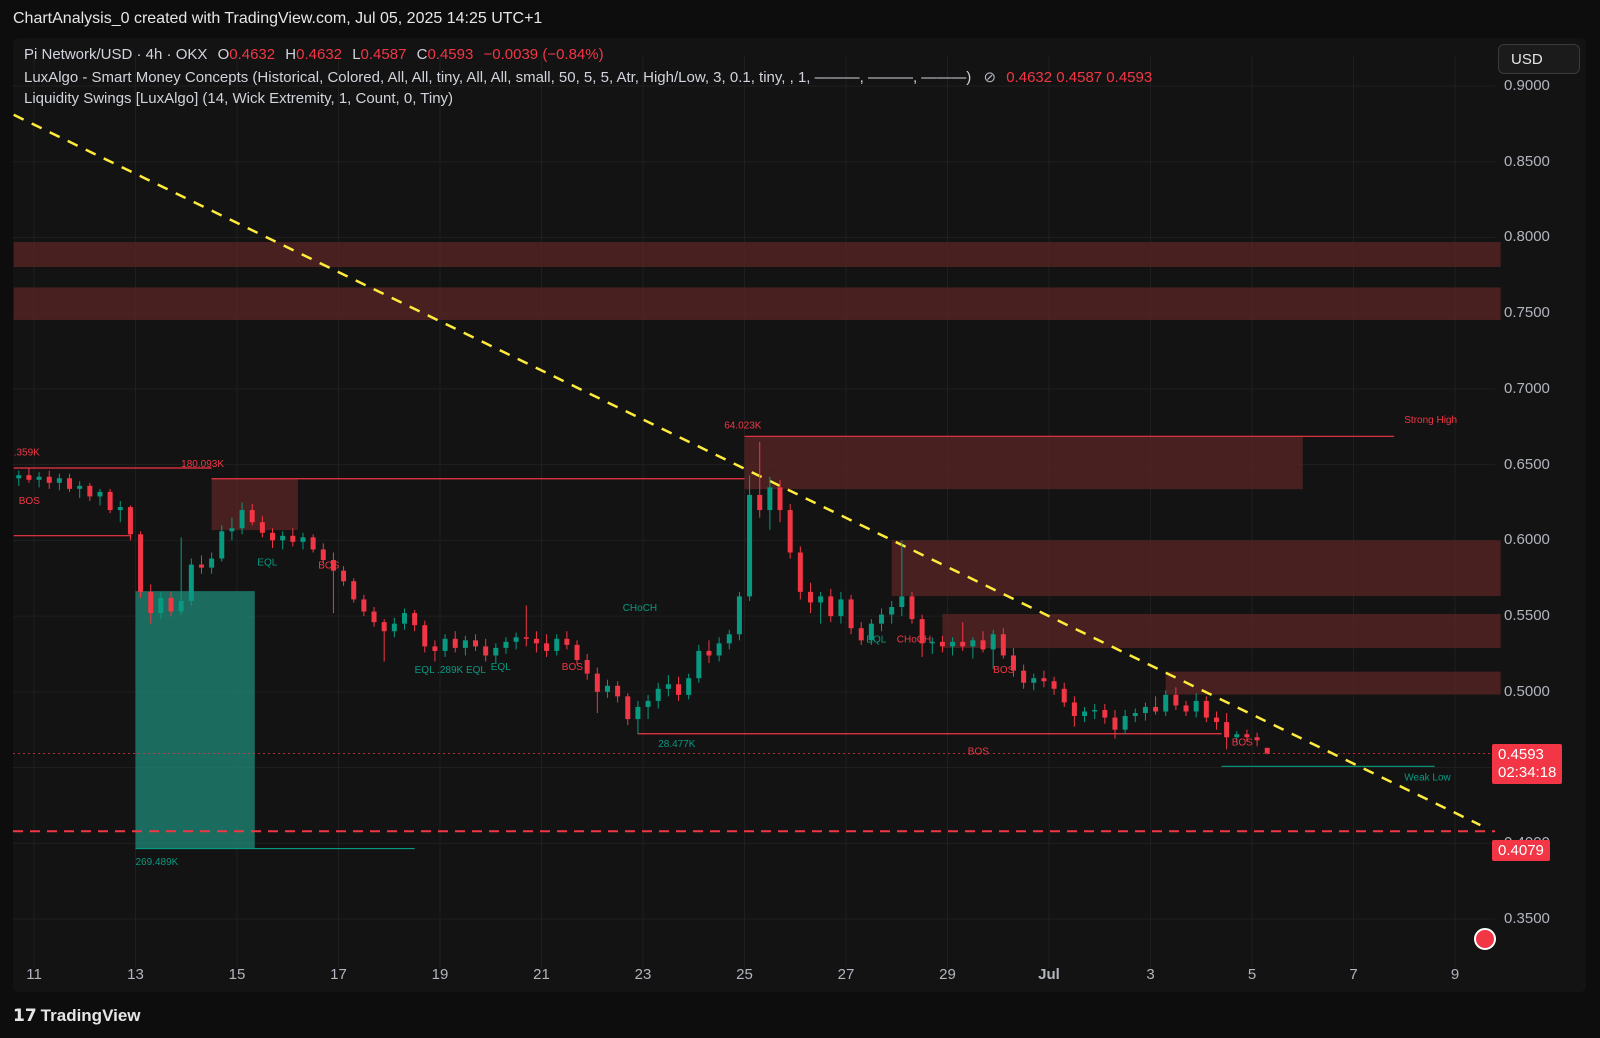 The image size is (1600, 1038). Describe the element at coordinates (338, 974) in the screenshot. I see `x-tick-label: 17` at that location.